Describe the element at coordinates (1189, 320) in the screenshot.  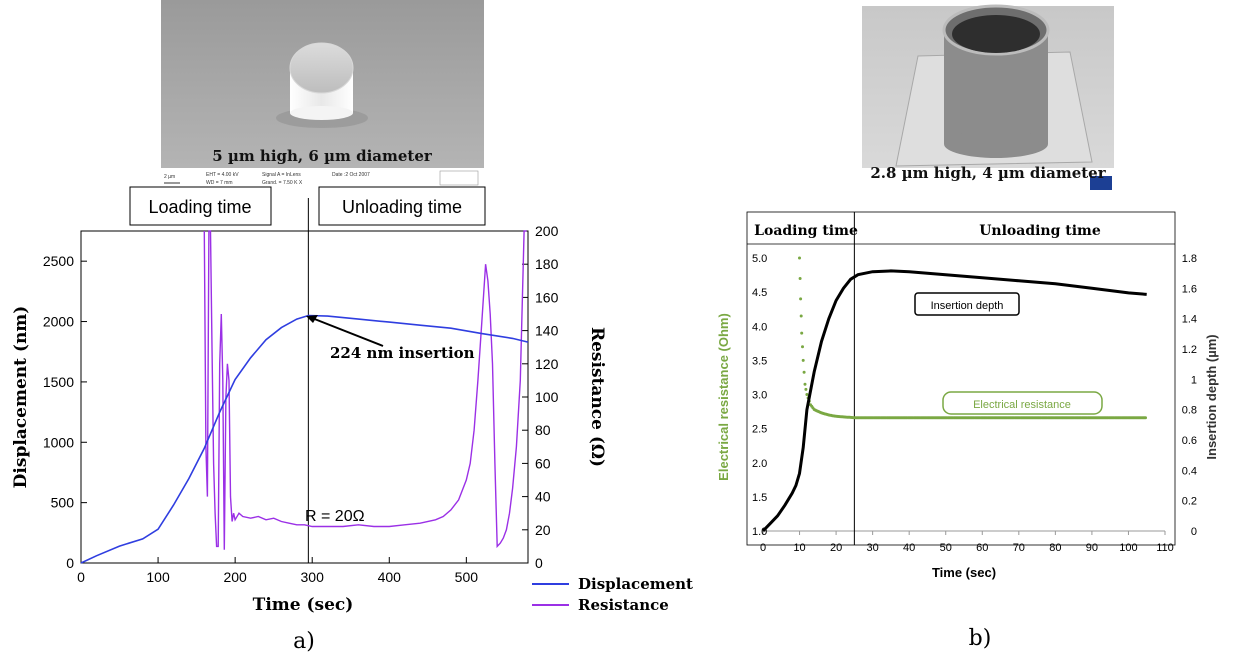
I see `chart-b-y2-tick-label: 1.4` at that location.